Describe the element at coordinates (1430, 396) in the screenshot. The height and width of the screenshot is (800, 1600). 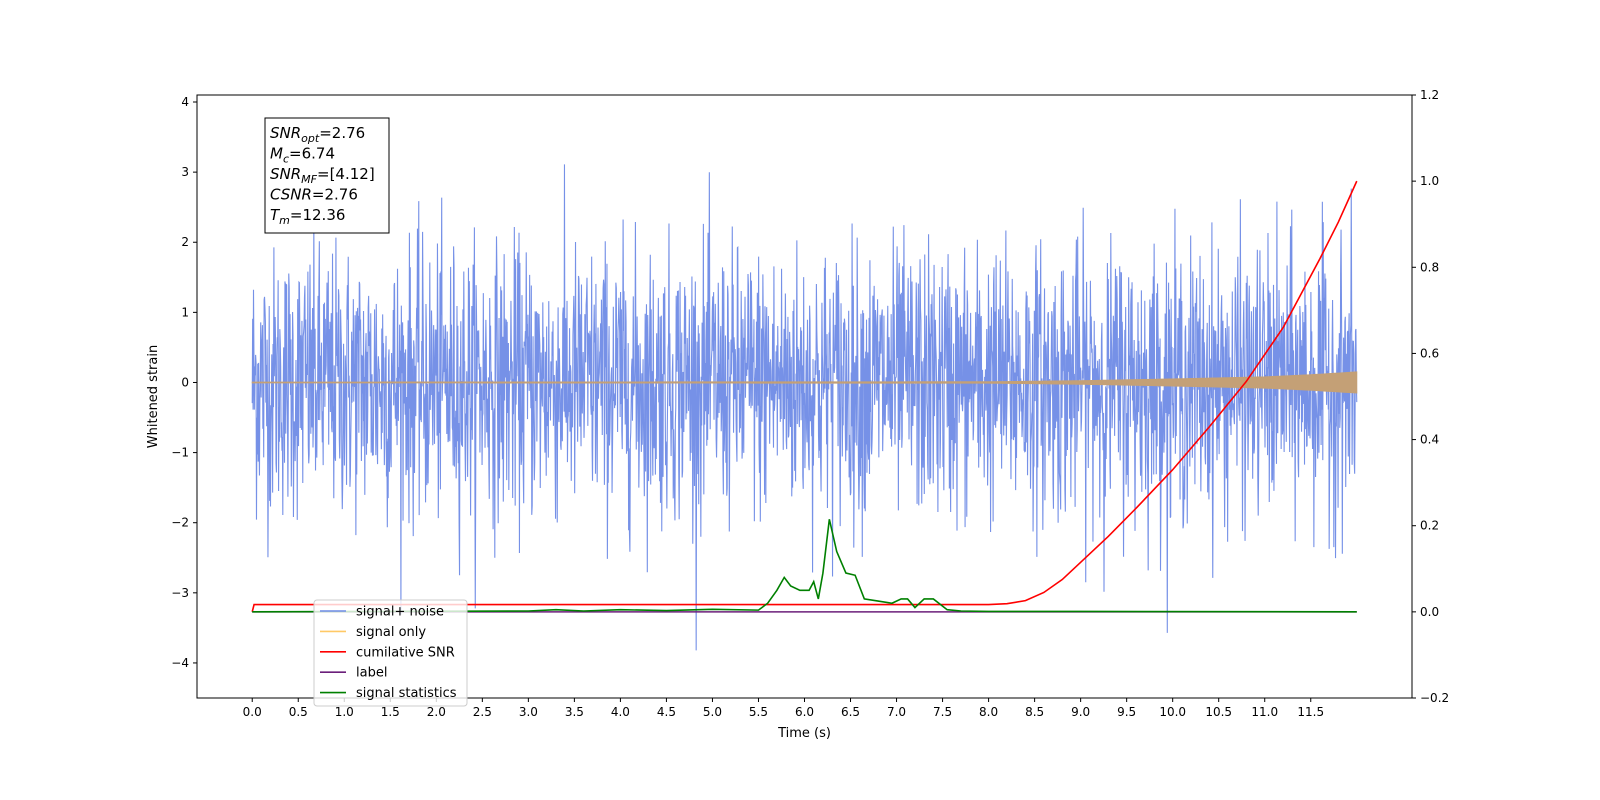
I see `y-axis-right: −0.2 0.0 0.2 0.4 0.6 0.8 1.0 1.2` at that location.